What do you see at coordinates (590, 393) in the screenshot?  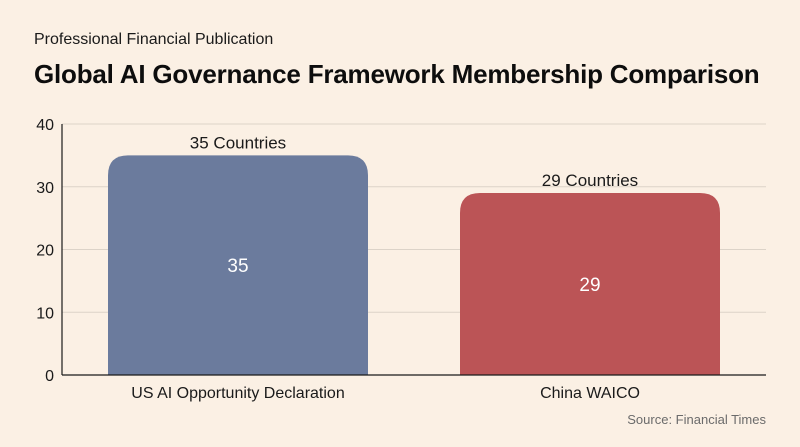 I see `x-category-label: China WAICO` at bounding box center [590, 393].